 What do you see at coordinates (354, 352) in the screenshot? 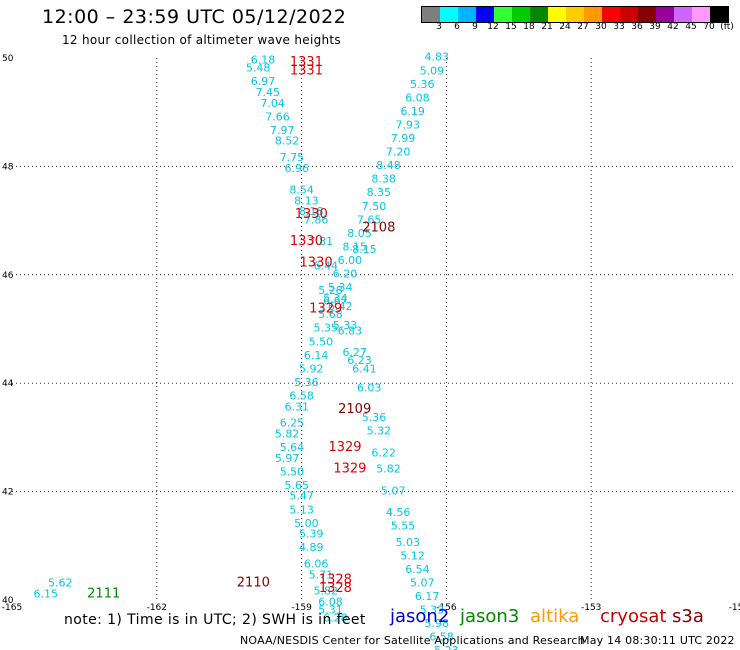
I see `wave-height-value: 6.27` at bounding box center [354, 352].